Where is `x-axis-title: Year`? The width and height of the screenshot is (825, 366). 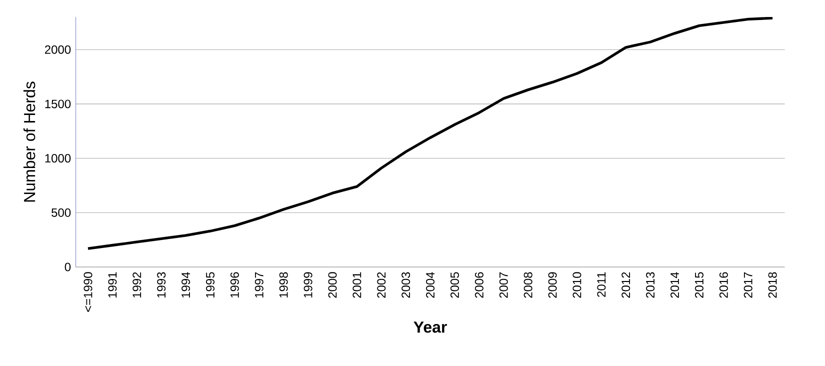
x-axis-title: Year is located at coordinates (430, 327).